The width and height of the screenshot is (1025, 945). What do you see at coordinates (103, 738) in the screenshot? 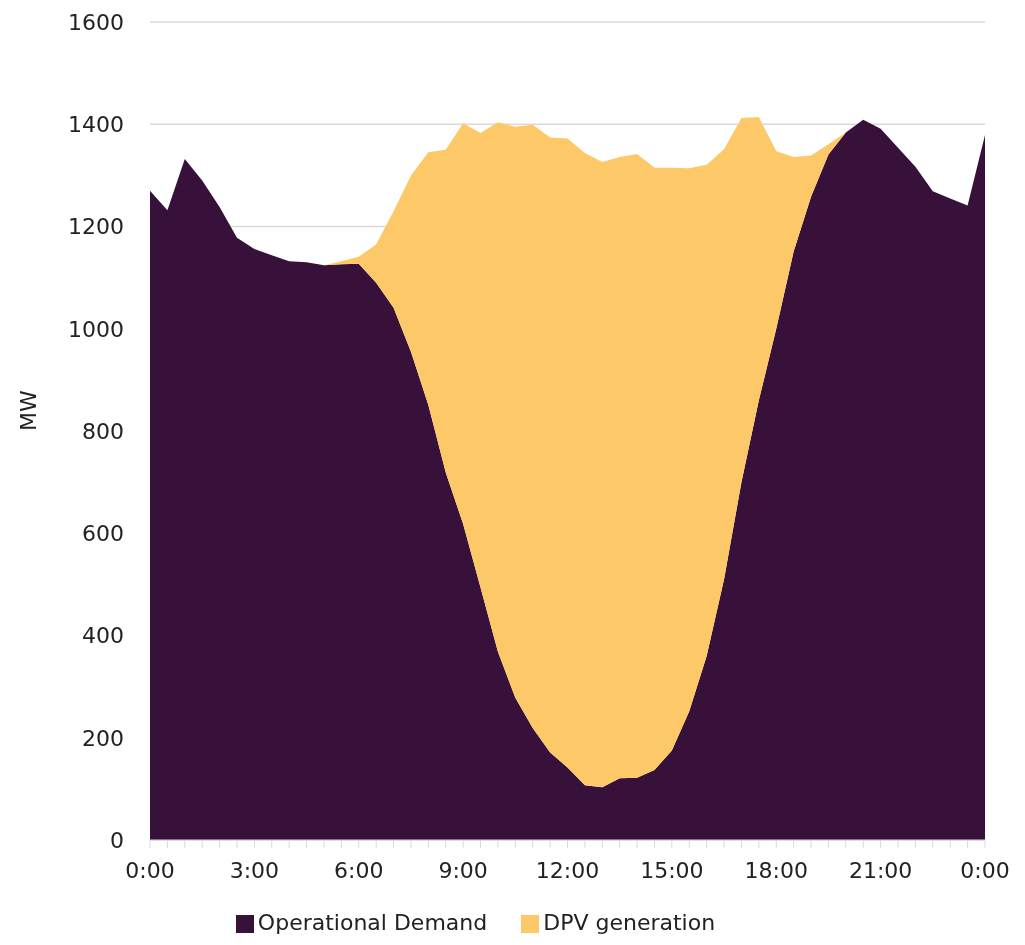
I see `y-tick-label: 200` at bounding box center [103, 738].